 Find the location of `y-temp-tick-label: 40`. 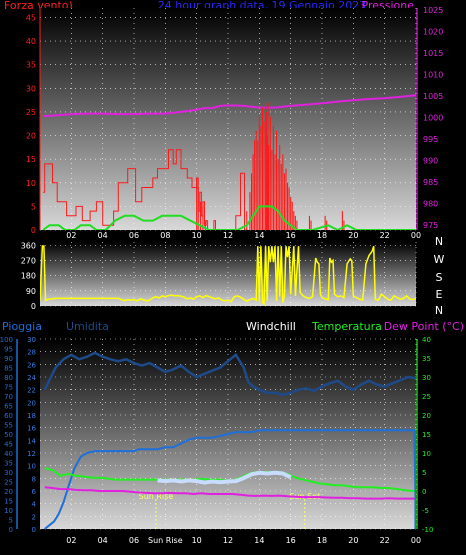

y-temp-tick-label: 40 is located at coordinates (426, 340).